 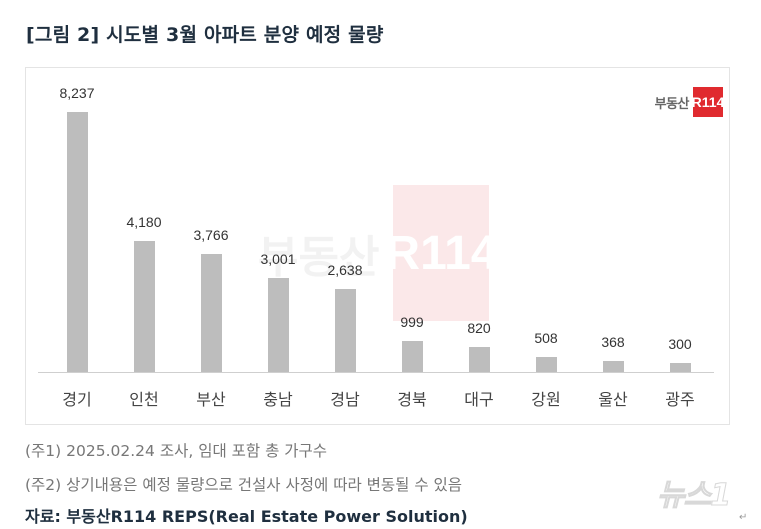 What do you see at coordinates (441, 253) in the screenshot?
I see `watermark-box: R114` at bounding box center [441, 253].